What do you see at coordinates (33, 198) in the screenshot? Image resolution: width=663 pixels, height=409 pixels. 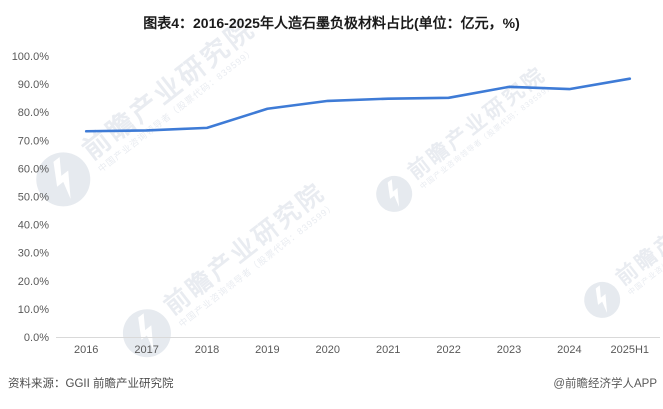 I see `y-tick-label: 50.0%` at bounding box center [33, 198].